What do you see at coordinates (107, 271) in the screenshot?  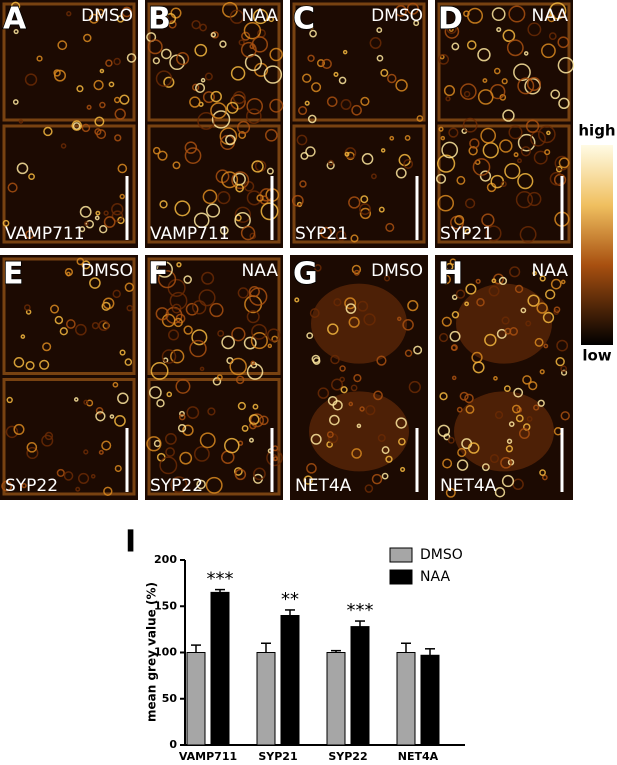 I see `treatment-label: DMSO` at bounding box center [107, 271].